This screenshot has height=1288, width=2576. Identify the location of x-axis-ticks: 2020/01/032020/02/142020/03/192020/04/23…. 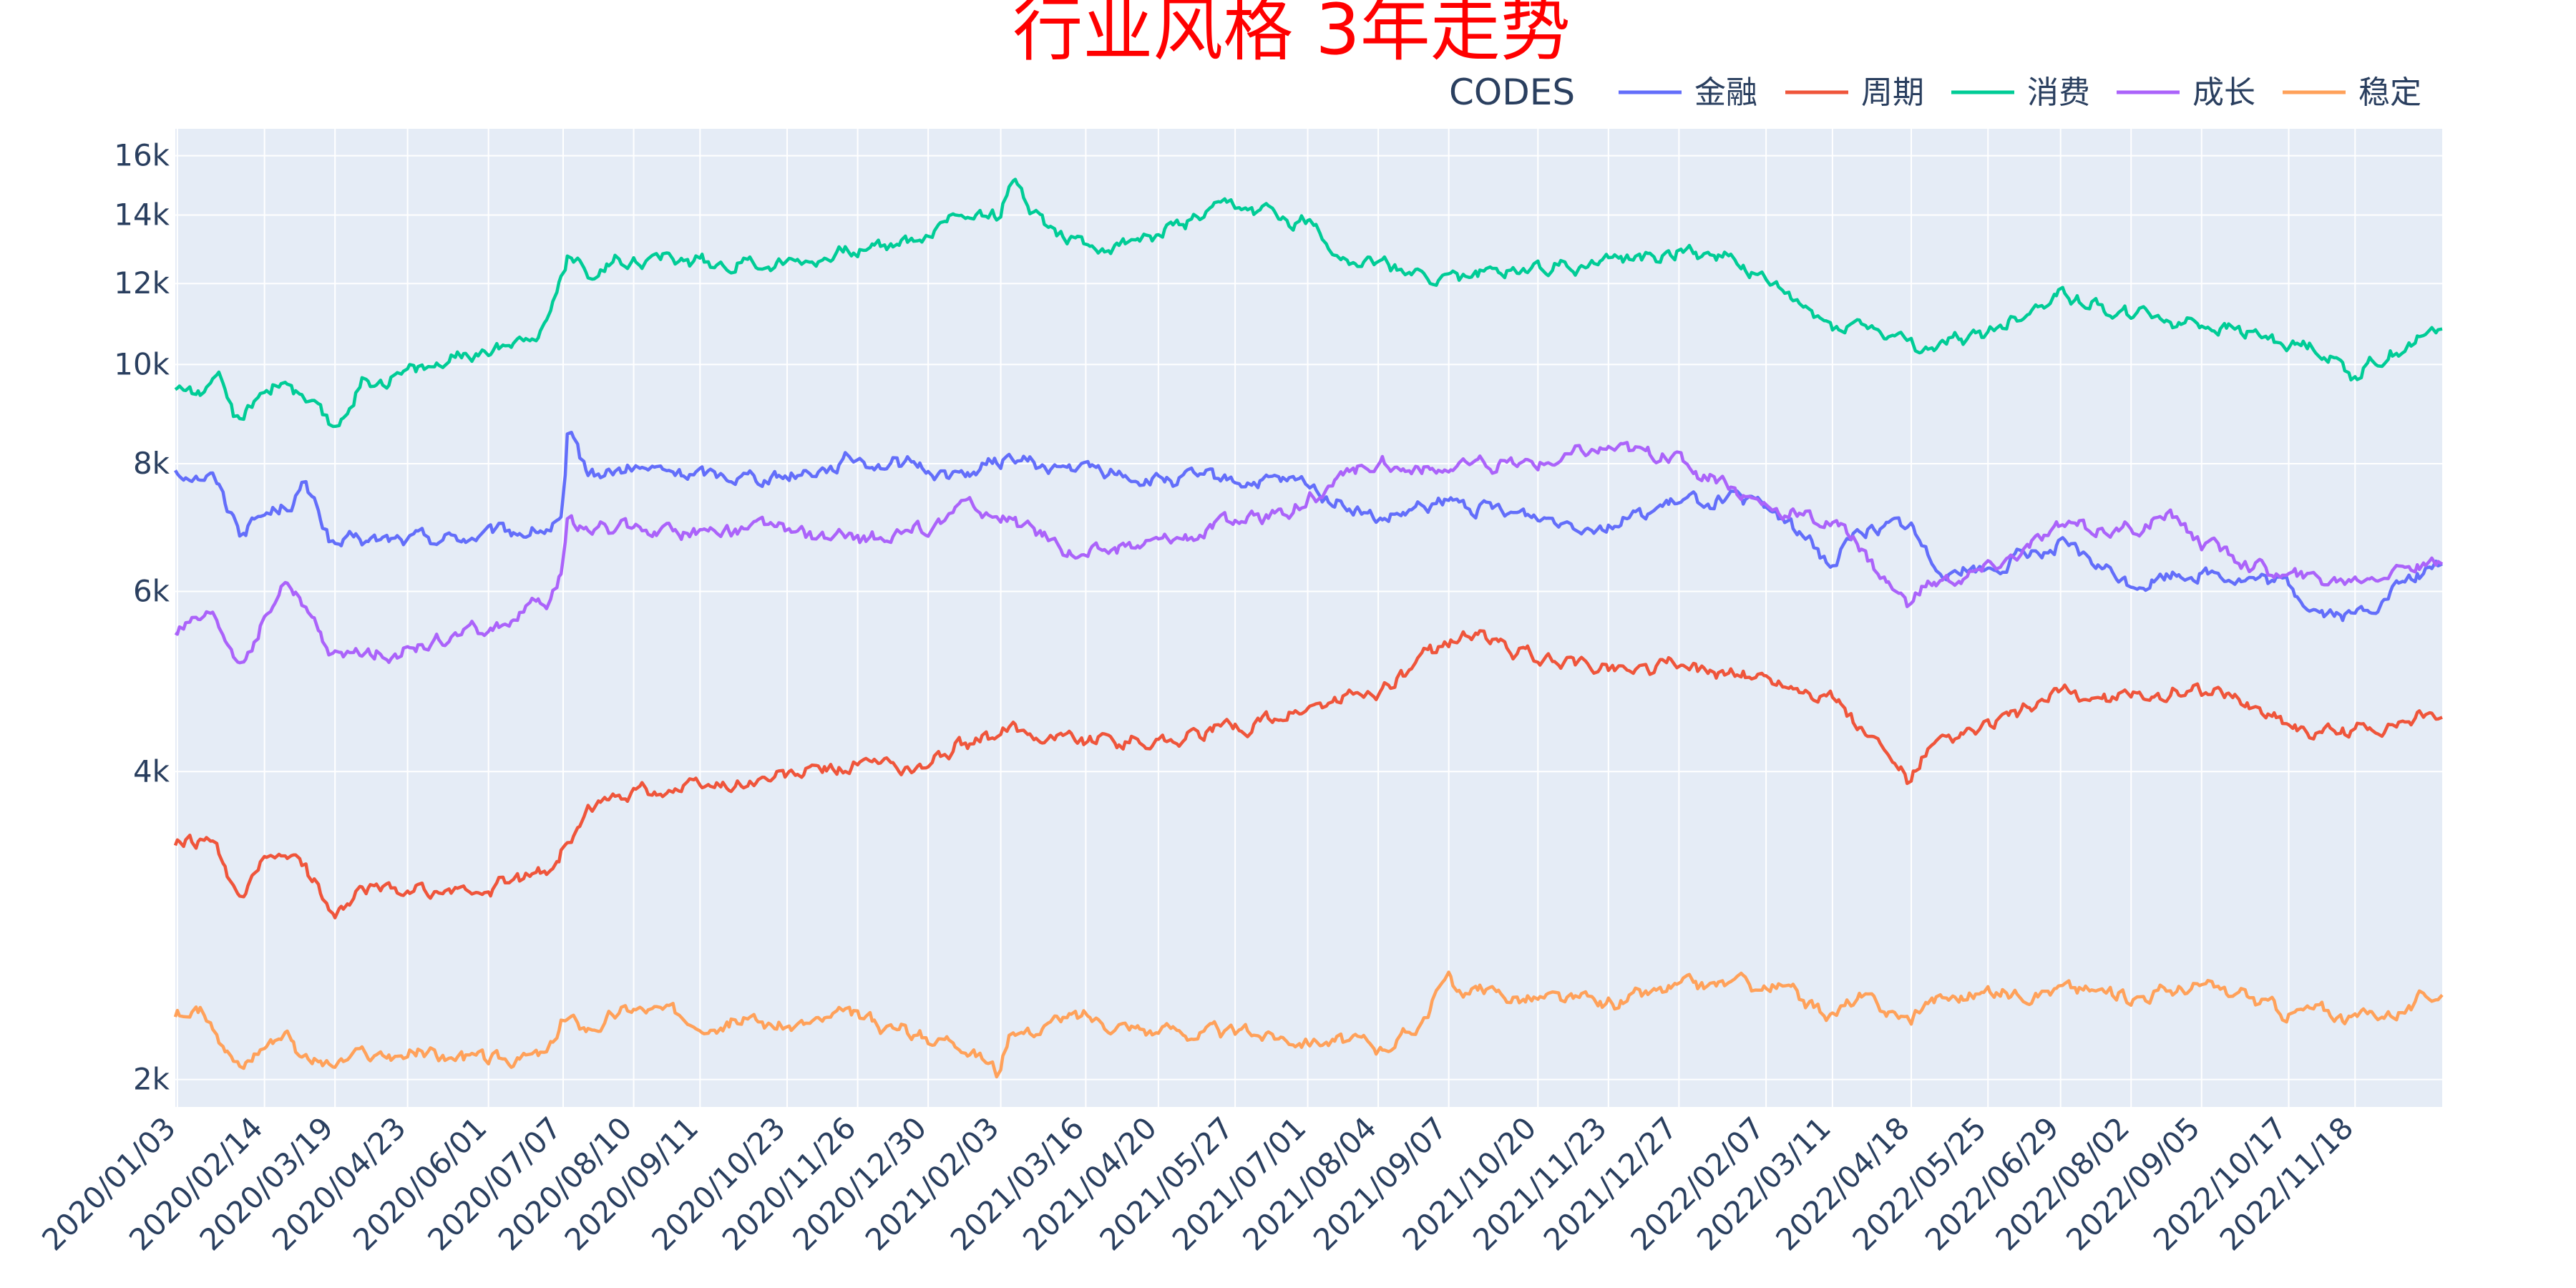
(1197, 1183).